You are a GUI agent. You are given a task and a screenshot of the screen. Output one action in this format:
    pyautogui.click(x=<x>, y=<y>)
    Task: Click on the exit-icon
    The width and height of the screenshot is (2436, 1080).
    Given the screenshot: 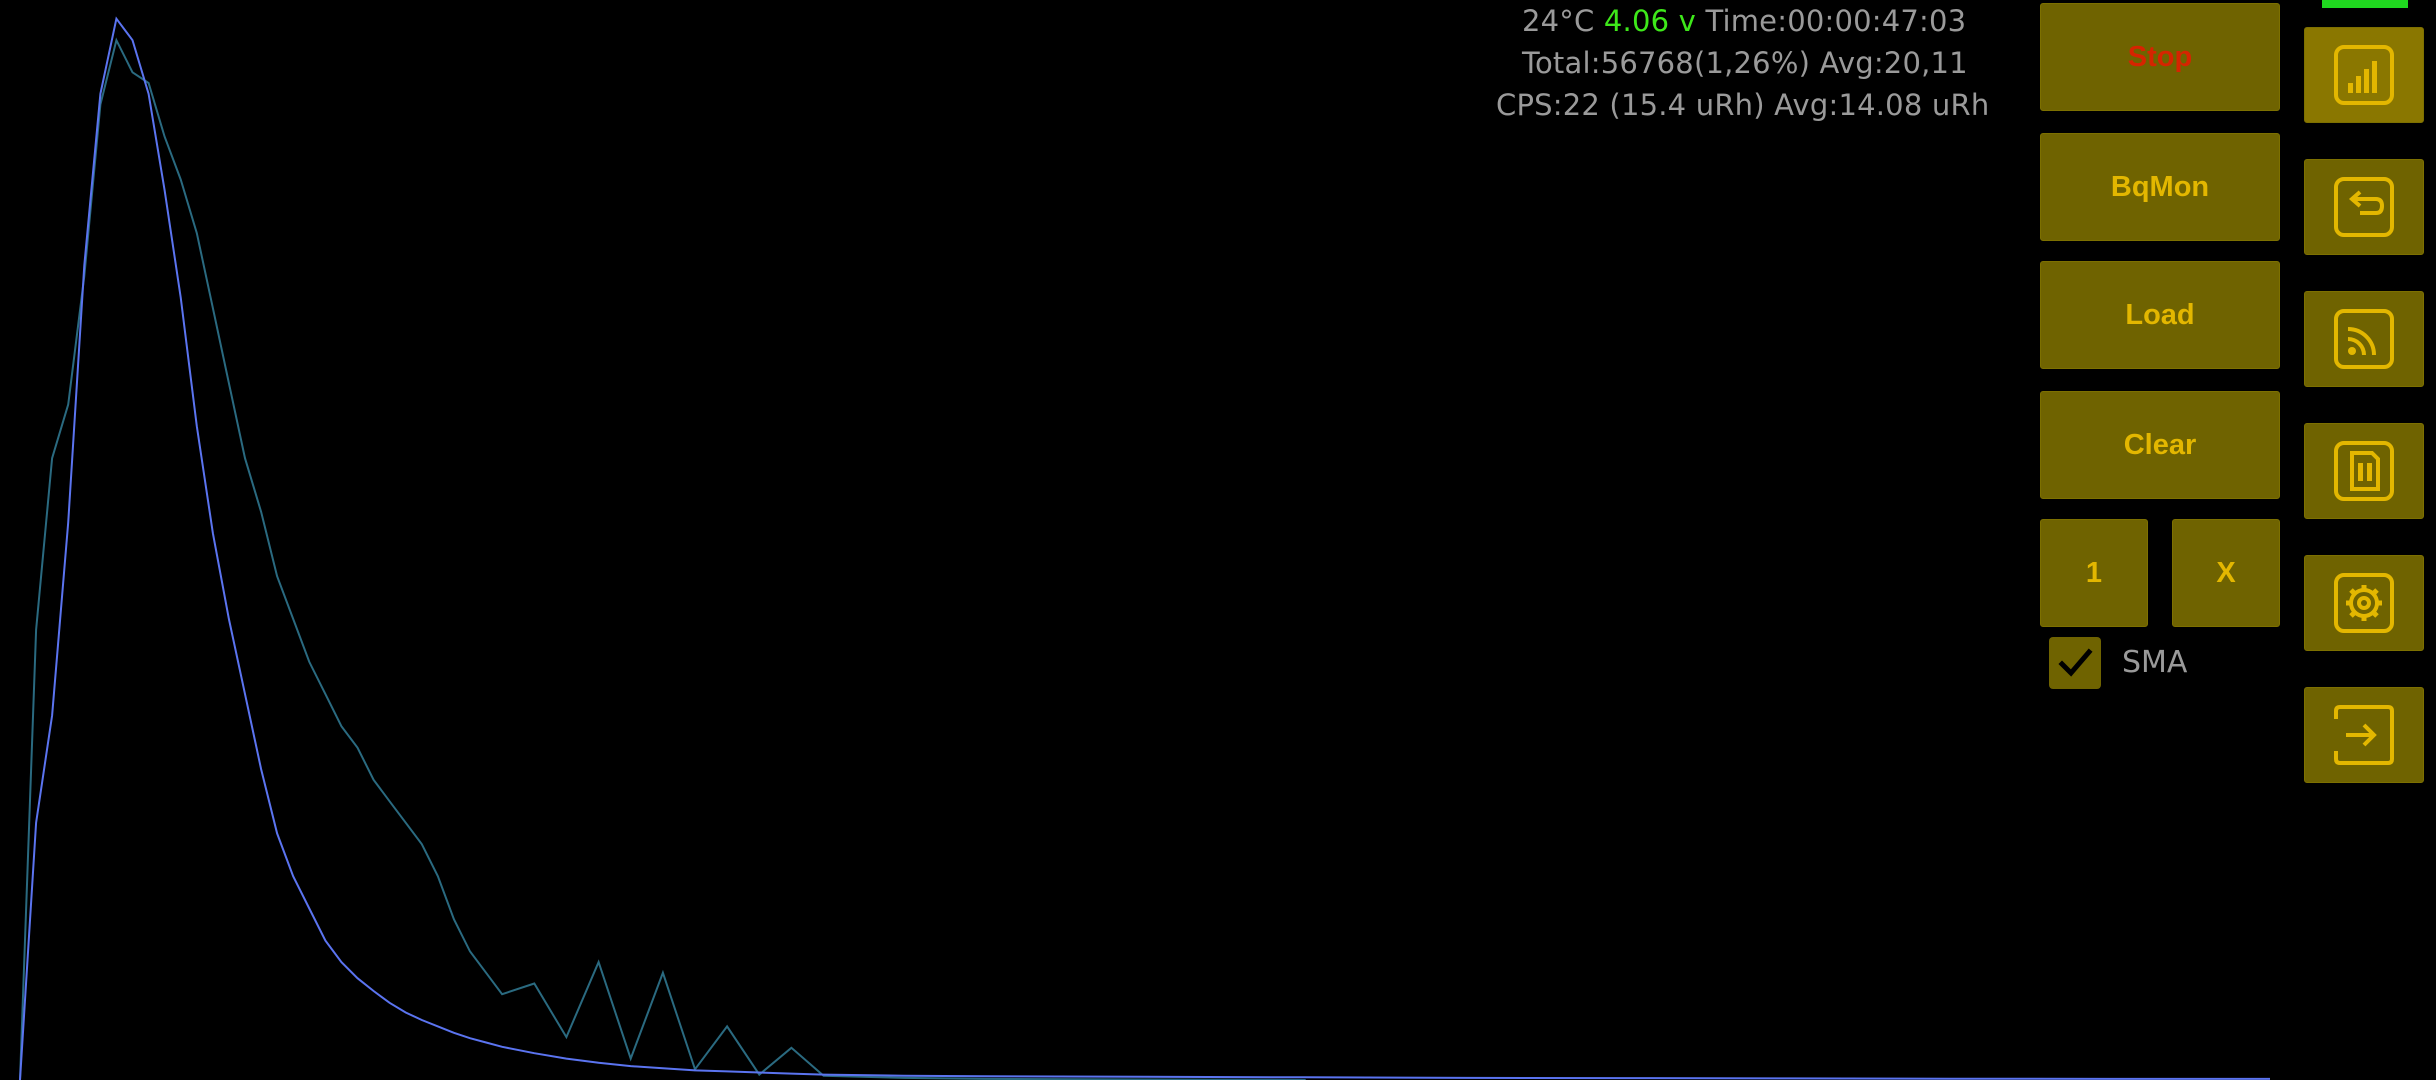 What is the action you would take?
    pyautogui.click(x=2364, y=735)
    